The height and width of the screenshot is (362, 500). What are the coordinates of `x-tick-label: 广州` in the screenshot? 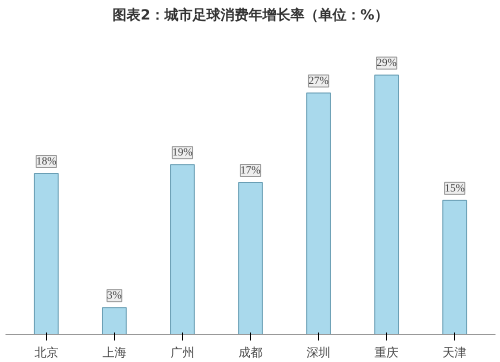 It's located at (182, 353).